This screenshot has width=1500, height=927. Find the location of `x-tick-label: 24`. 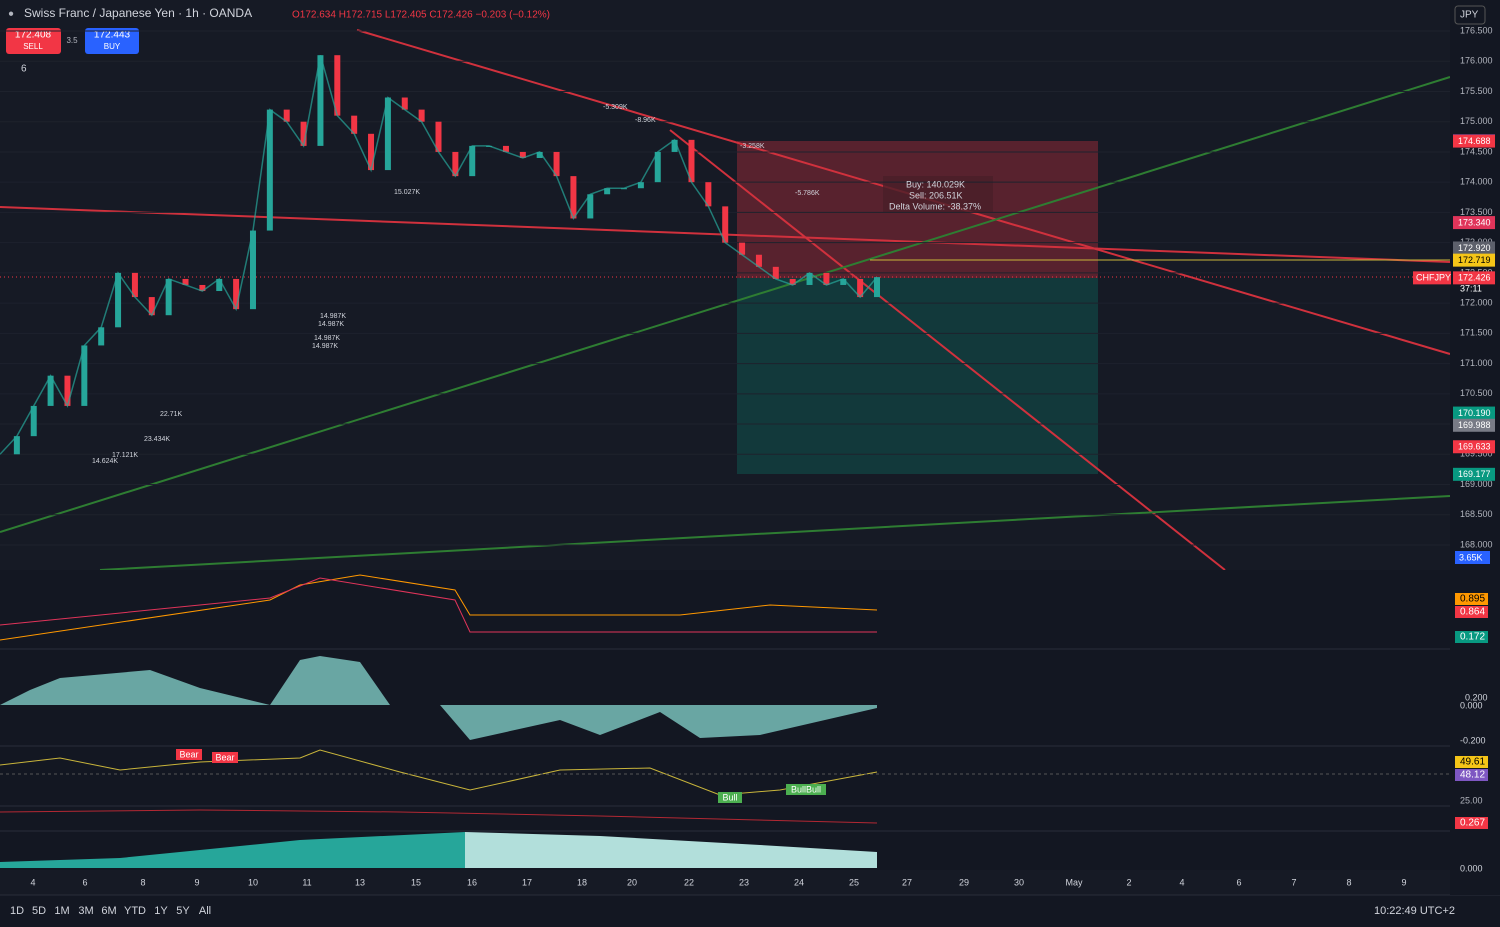

x-tick-label: 24 is located at coordinates (799, 882).